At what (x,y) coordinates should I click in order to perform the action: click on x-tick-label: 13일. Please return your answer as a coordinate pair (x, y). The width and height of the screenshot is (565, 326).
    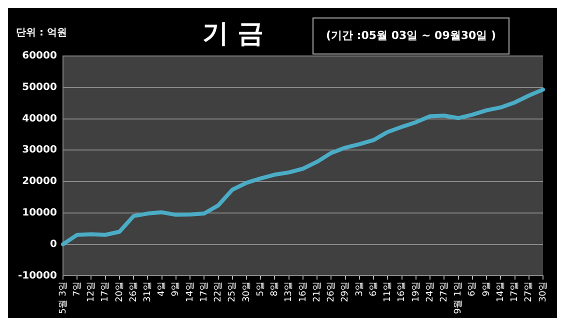
    Looking at the image, I should click on (289, 292).